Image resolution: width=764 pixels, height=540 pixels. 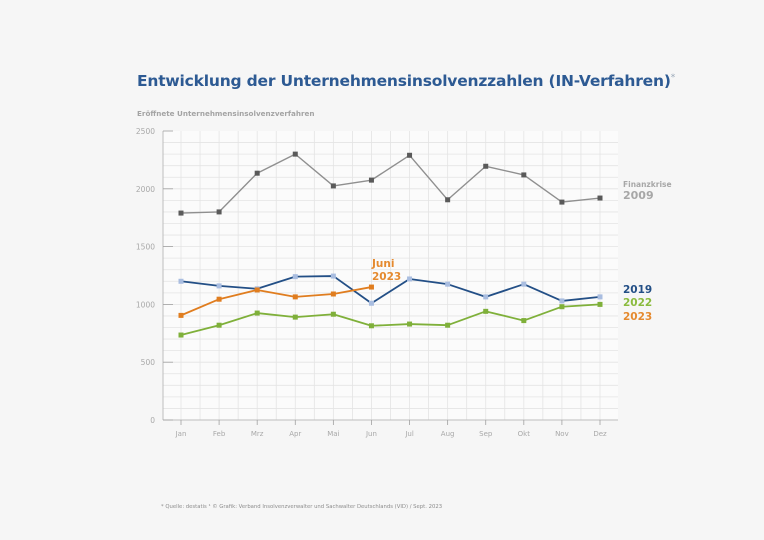 I want to click on y-tick-label: 1500, so click(x=145, y=247).